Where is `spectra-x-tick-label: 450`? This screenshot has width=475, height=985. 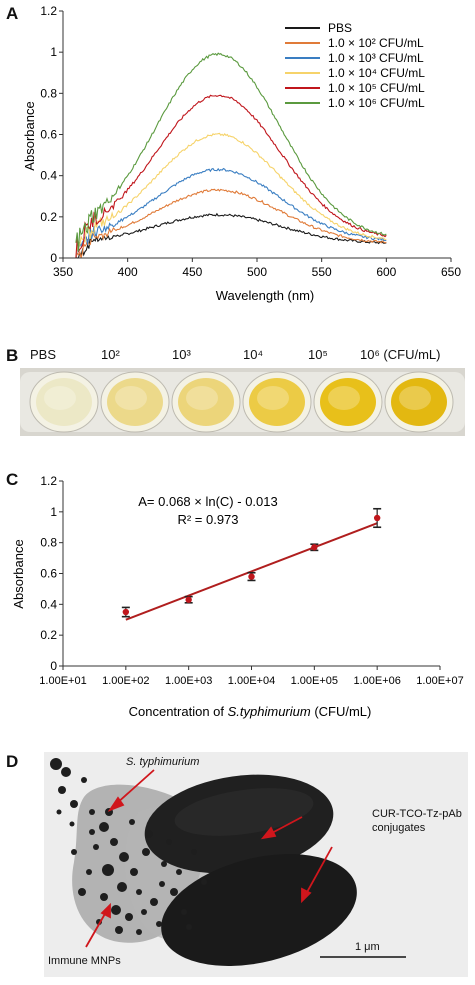
spectra-x-tick-label: 450 is located at coordinates (192, 272).